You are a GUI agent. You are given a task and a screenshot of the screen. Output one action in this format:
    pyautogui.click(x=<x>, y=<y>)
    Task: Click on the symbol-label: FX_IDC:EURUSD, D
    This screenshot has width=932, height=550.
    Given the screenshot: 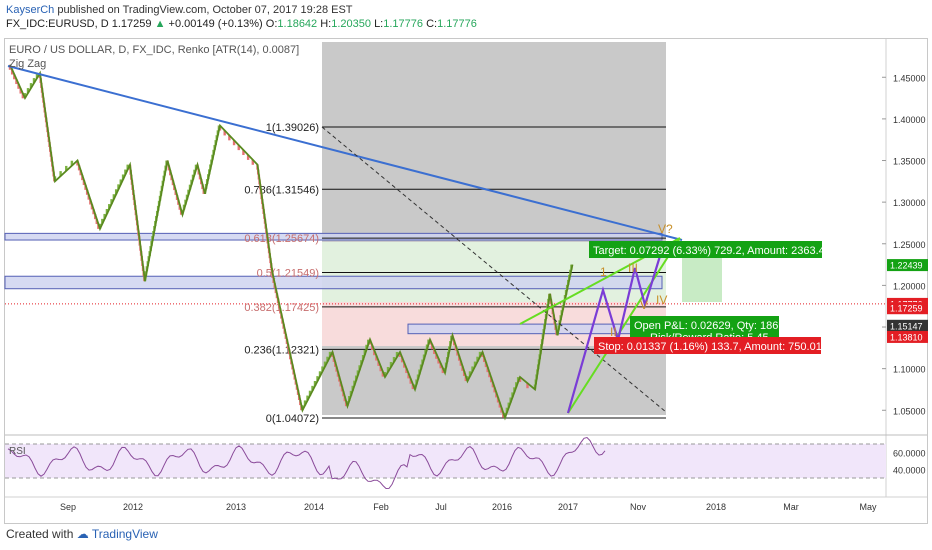 What is the action you would take?
    pyautogui.click(x=57, y=24)
    